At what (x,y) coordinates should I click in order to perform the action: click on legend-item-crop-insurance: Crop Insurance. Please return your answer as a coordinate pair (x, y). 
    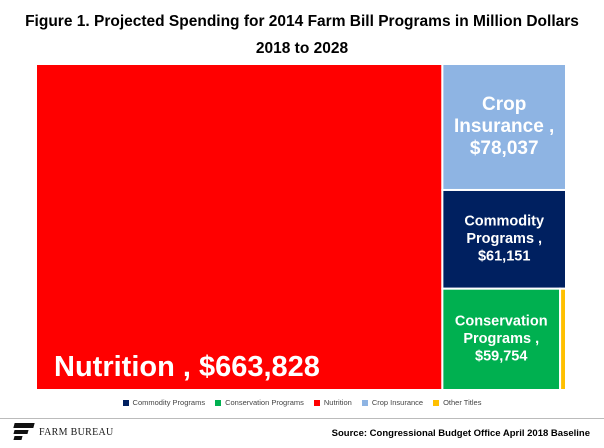
    Looking at the image, I should click on (392, 402).